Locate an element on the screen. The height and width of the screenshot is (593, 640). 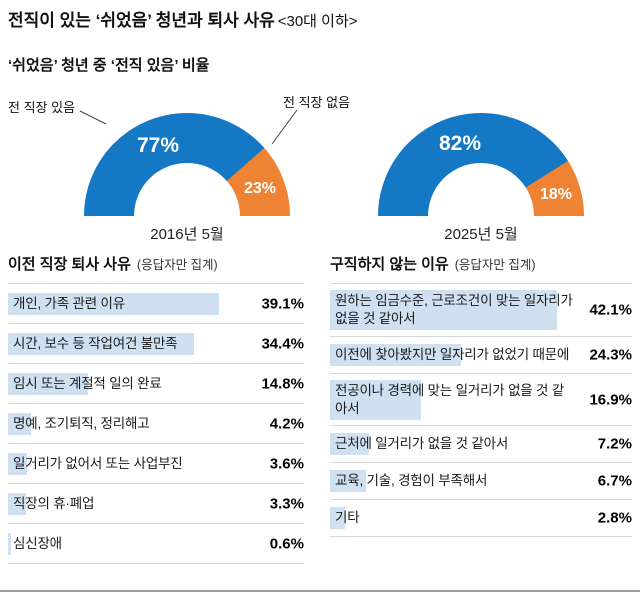
section-title: 구직하지 않는 이유 is located at coordinates (389, 265).